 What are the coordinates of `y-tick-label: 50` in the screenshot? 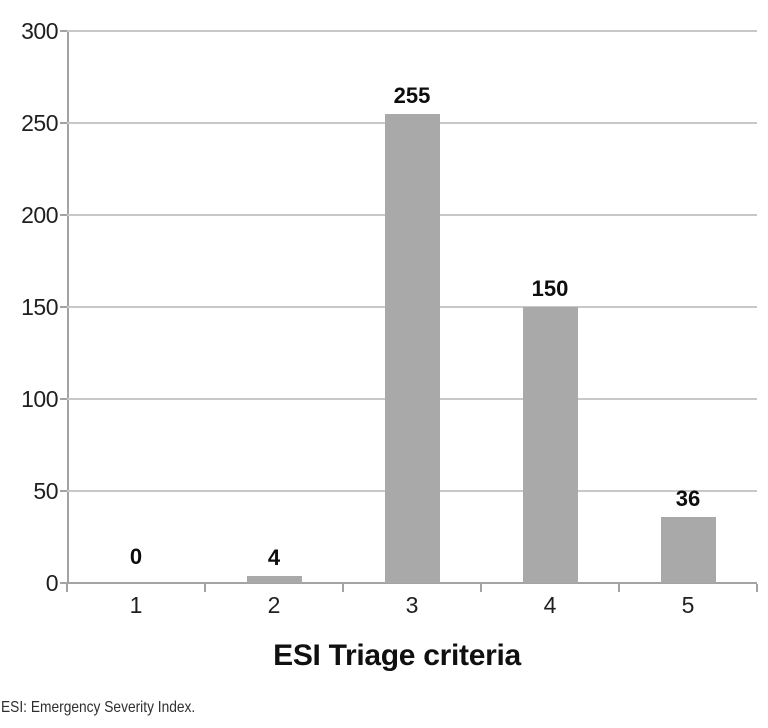 It's located at (45, 491).